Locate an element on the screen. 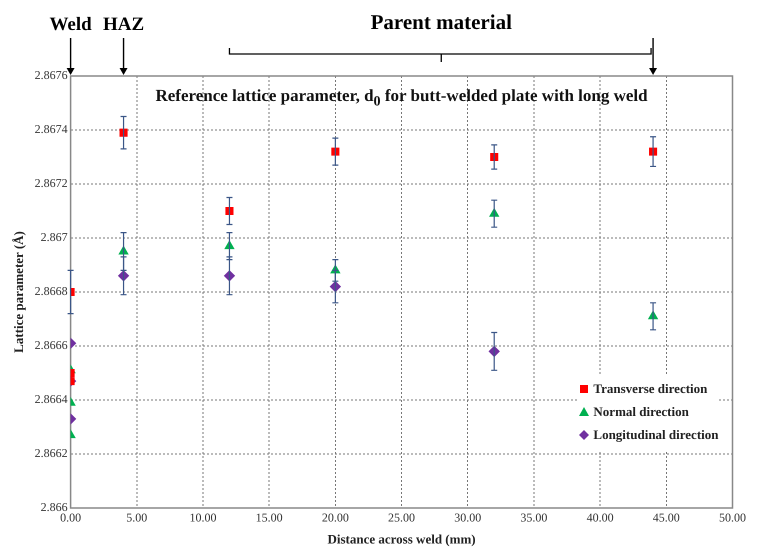 The width and height of the screenshot is (757, 560). y-tick-label: 2.867 is located at coordinates (54, 237).